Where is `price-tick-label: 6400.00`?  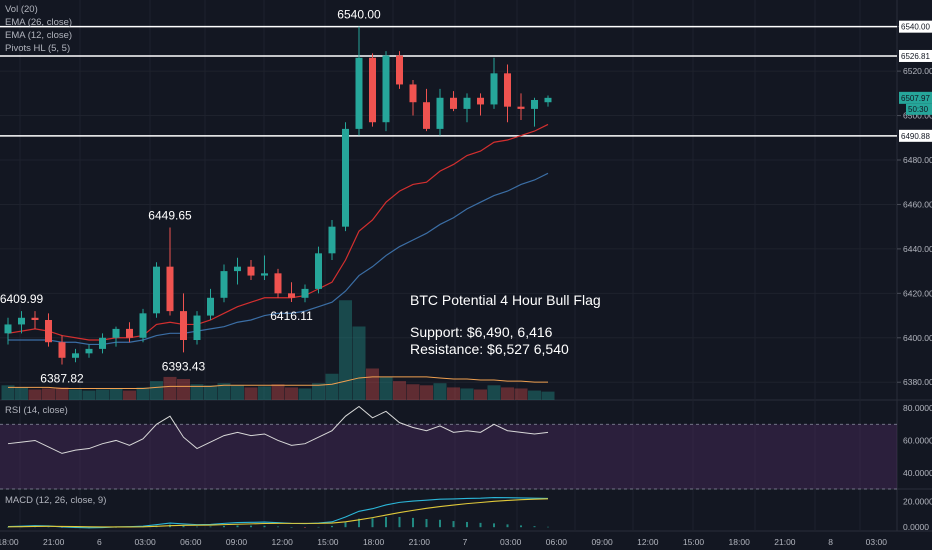
price-tick-label: 6400.00 is located at coordinates (917, 338).